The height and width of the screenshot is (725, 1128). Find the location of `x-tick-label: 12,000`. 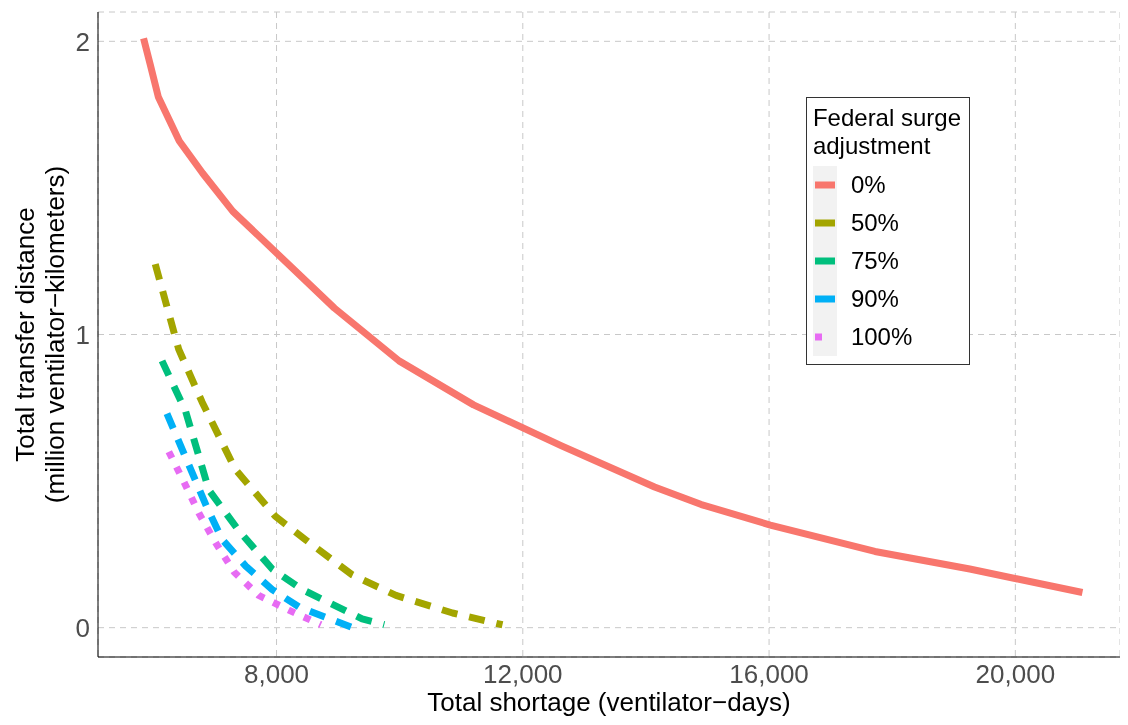

x-tick-label: 12,000 is located at coordinates (523, 674).